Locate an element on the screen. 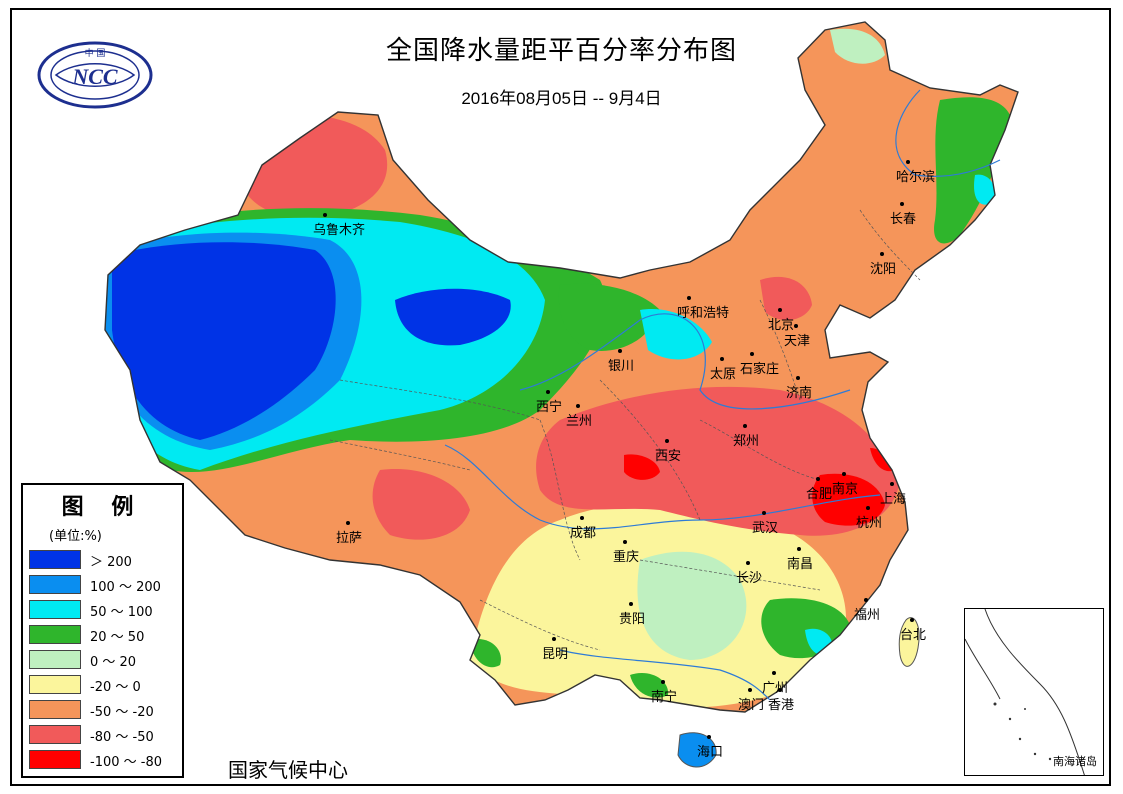 The width and height of the screenshot is (1123, 794). logo-text: NCC is located at coordinates (94, 76).